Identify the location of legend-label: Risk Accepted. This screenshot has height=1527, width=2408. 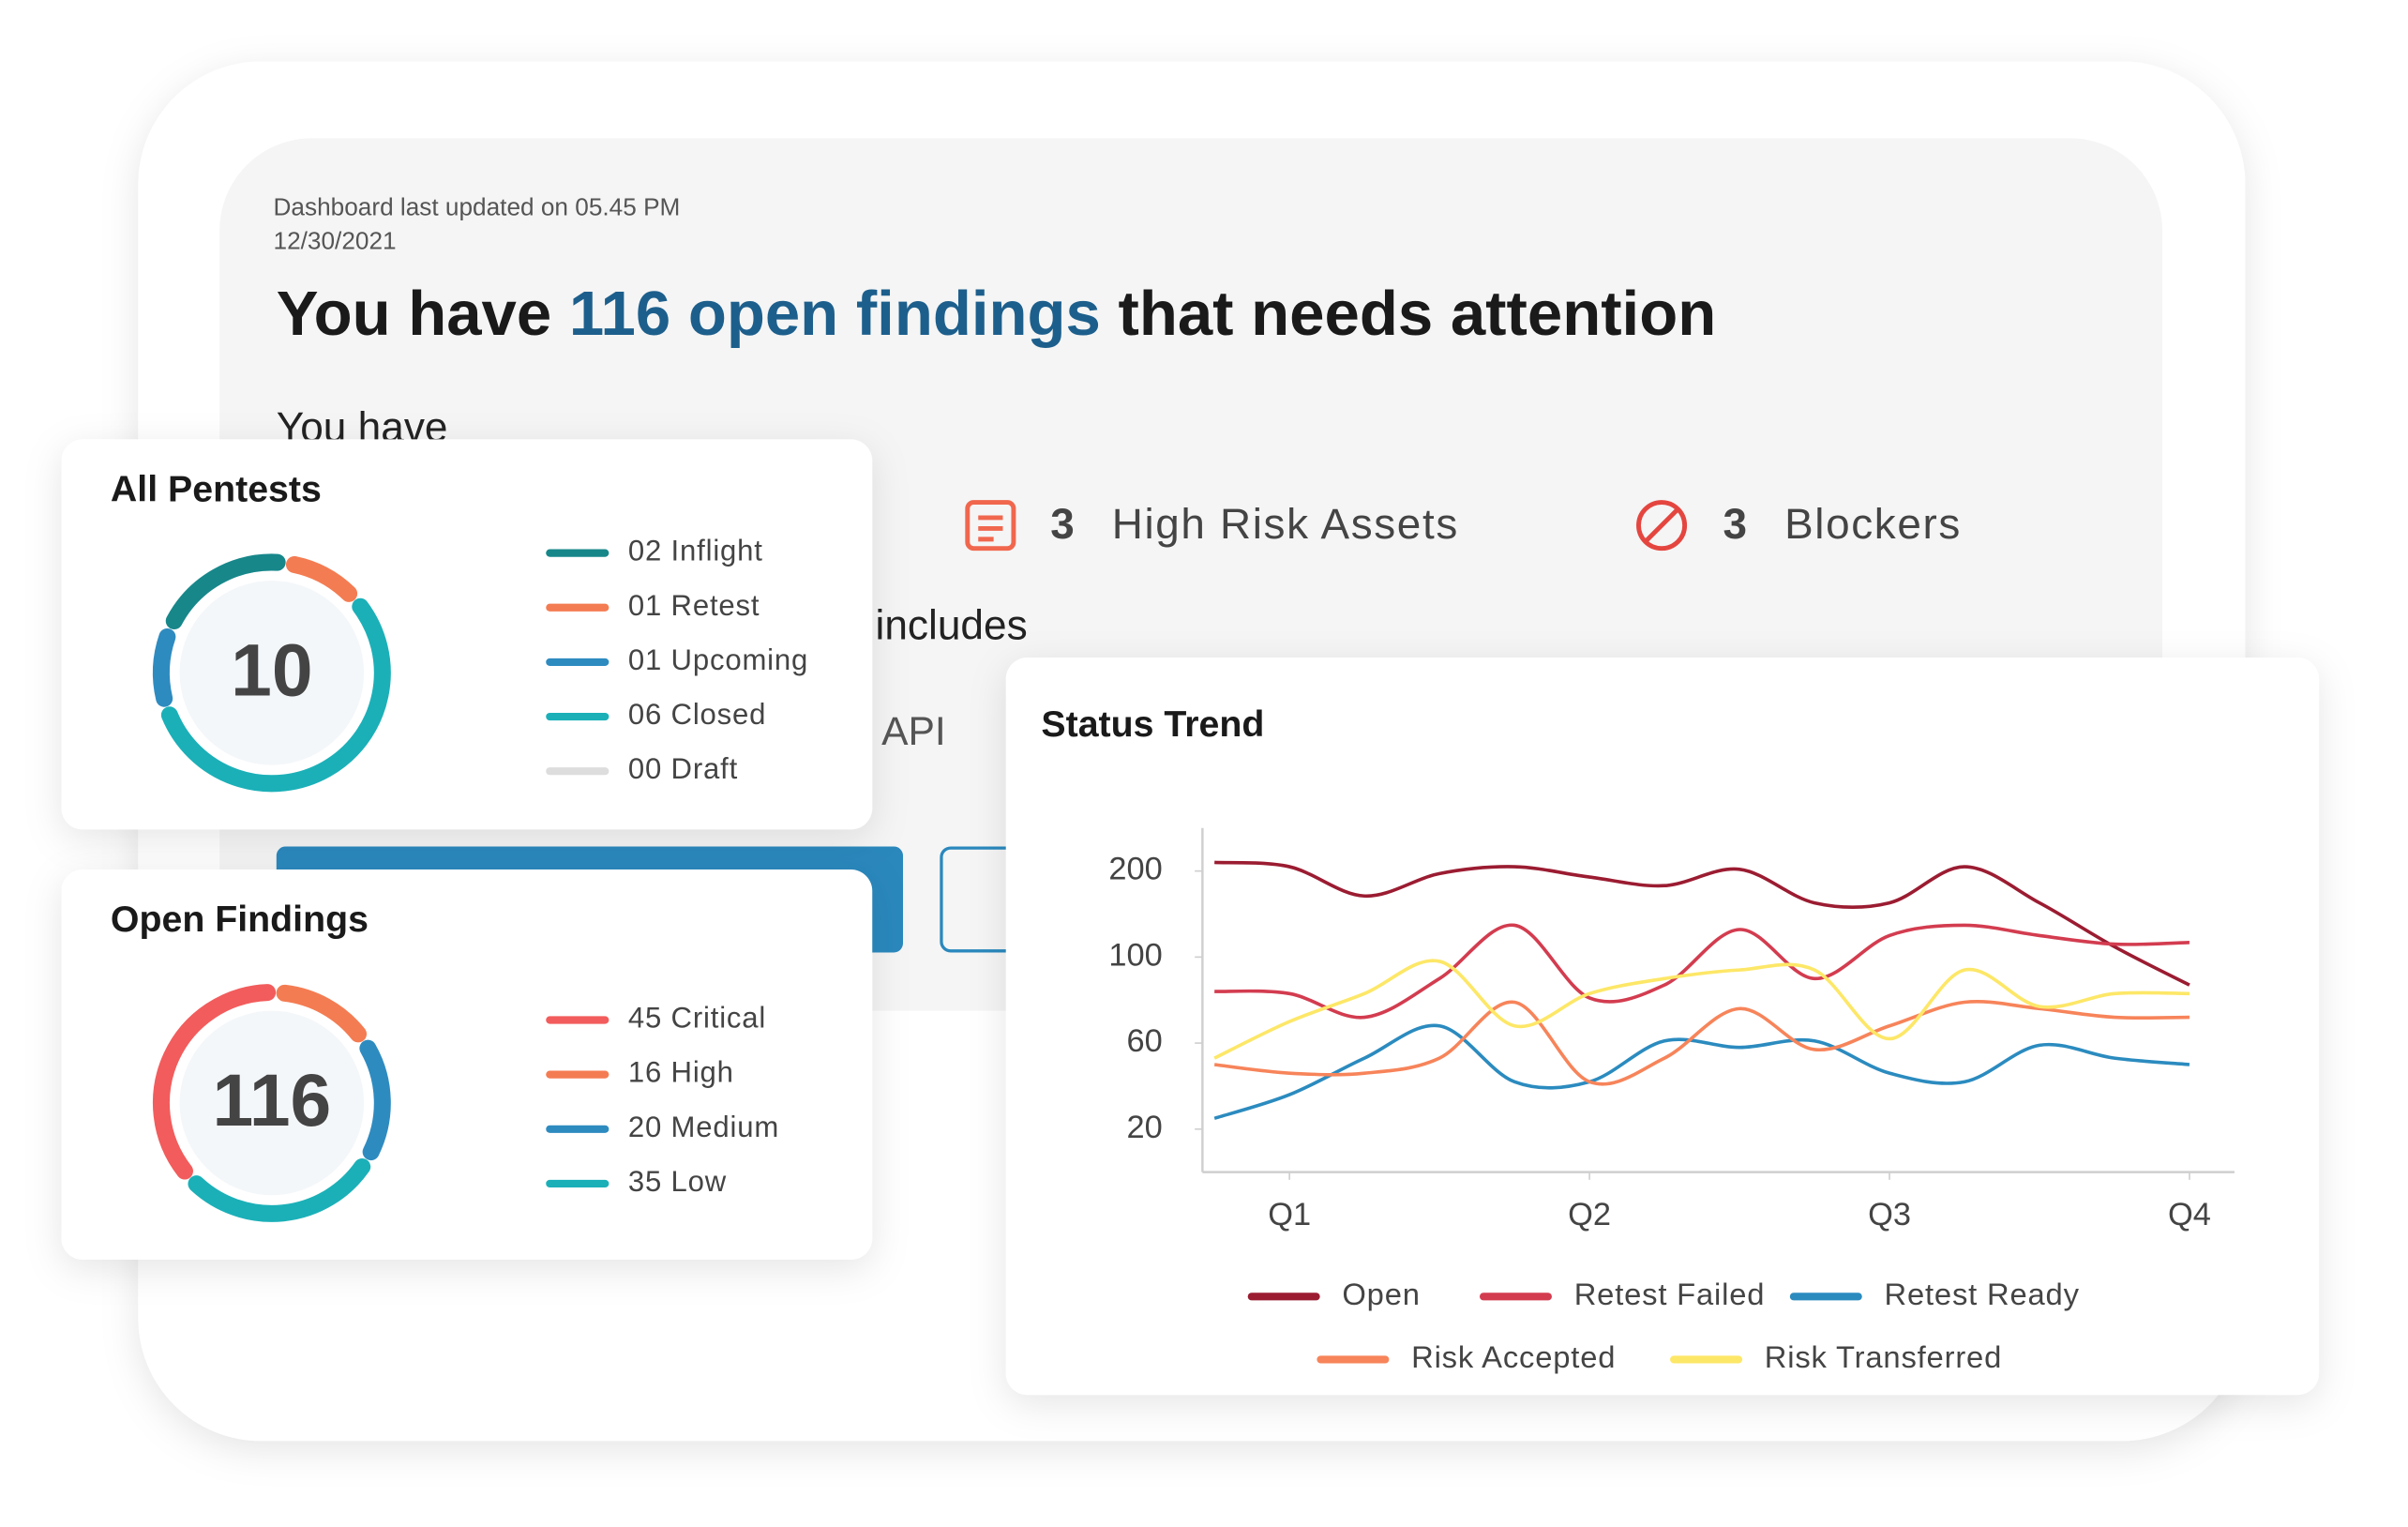
(1513, 1356).